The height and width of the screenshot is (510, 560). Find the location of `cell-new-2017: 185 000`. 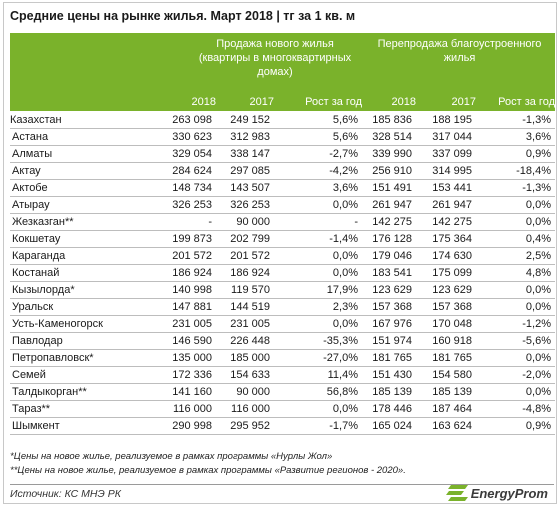

cell-new-2017: 185 000 is located at coordinates (245, 358).